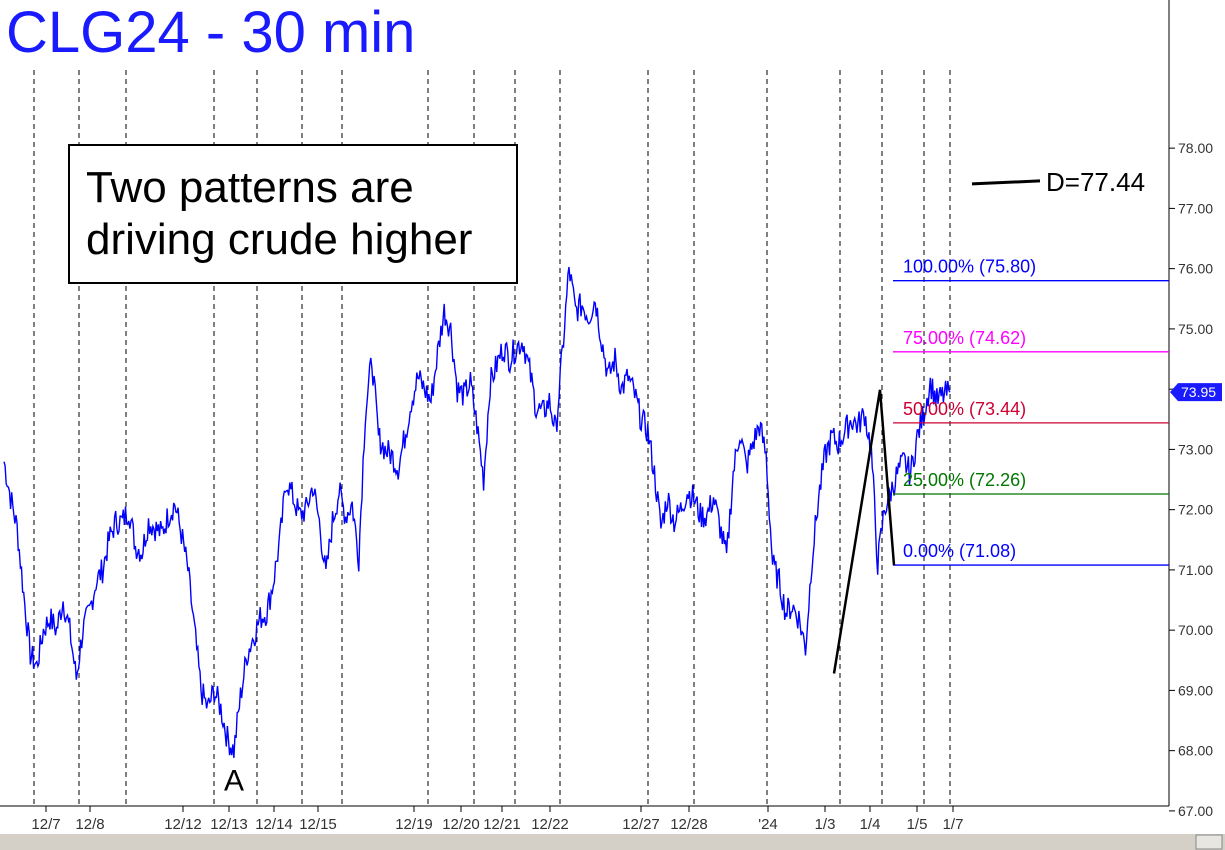  I want to click on x-tick-label: 12/14, so click(274, 824).